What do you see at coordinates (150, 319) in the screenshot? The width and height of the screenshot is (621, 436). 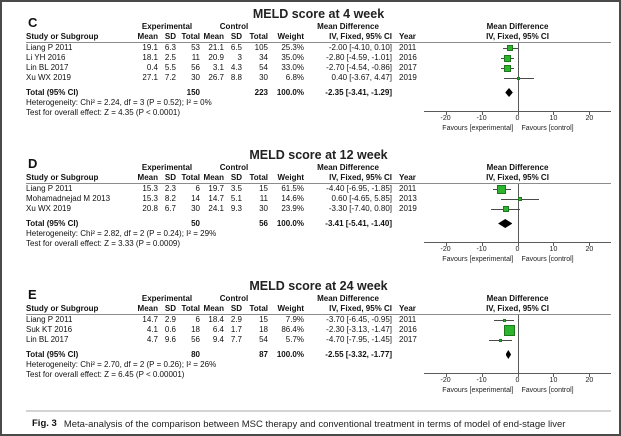 I see `exp-mean: 14.7` at bounding box center [150, 319].